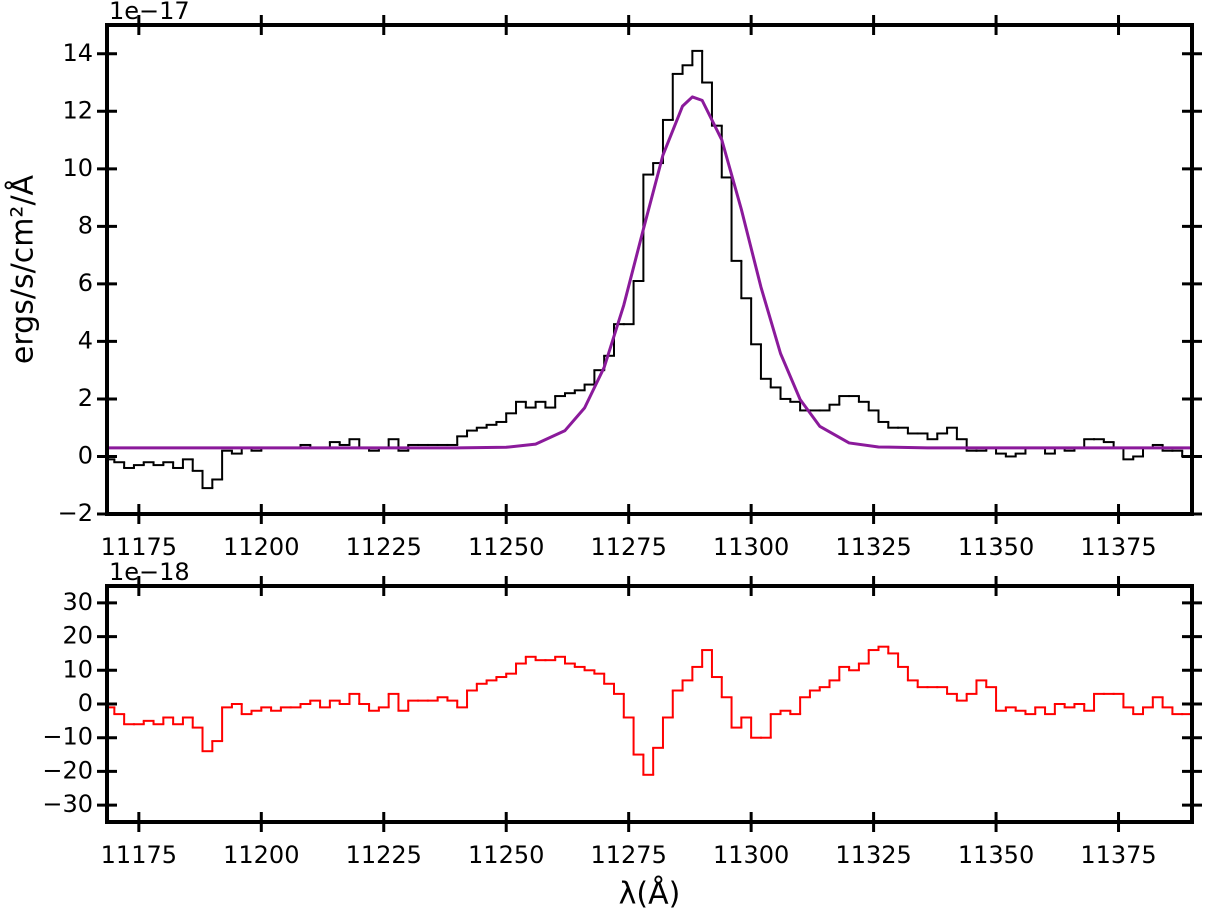 This screenshot has height=914, width=1207. I want to click on y-tick-label: 12, so click(77, 110).